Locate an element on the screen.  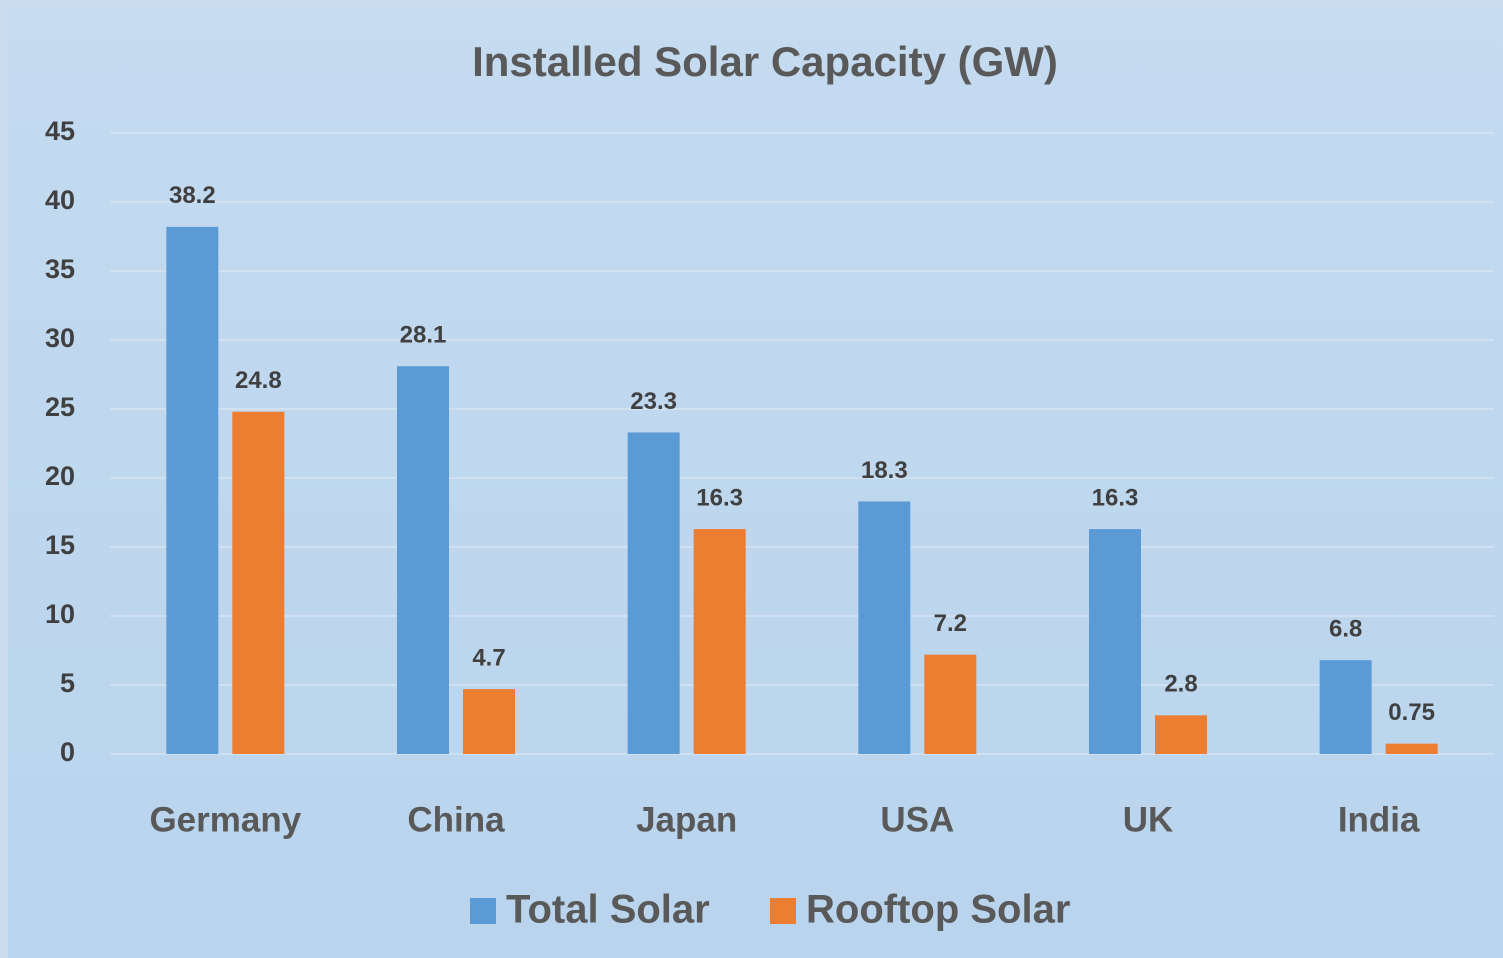
data-label: 28.1 is located at coordinates (423, 335).